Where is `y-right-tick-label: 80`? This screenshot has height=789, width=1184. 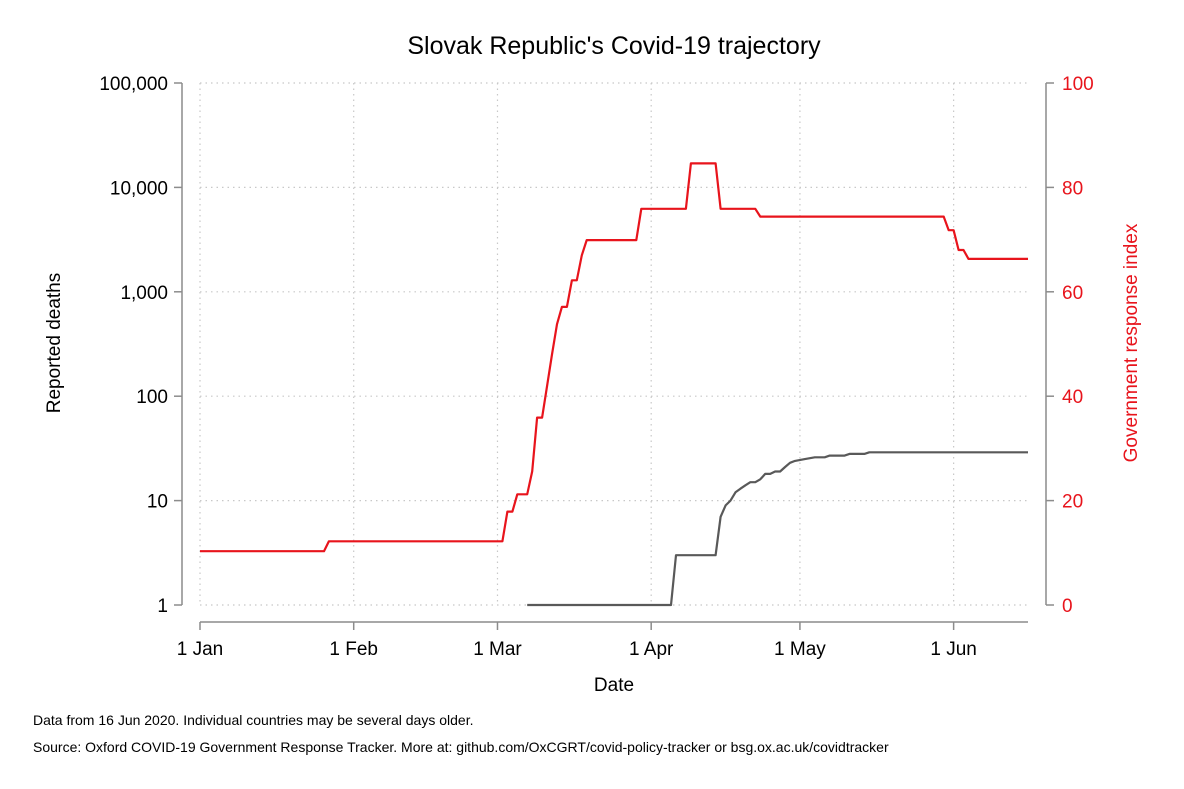
y-right-tick-label: 80 is located at coordinates (1072, 188).